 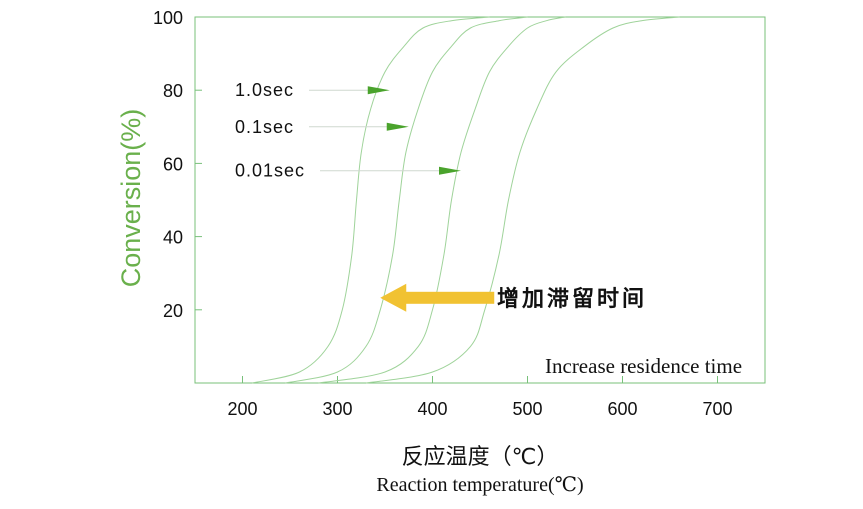 I want to click on x-tick-label: 600, so click(x=622, y=409).